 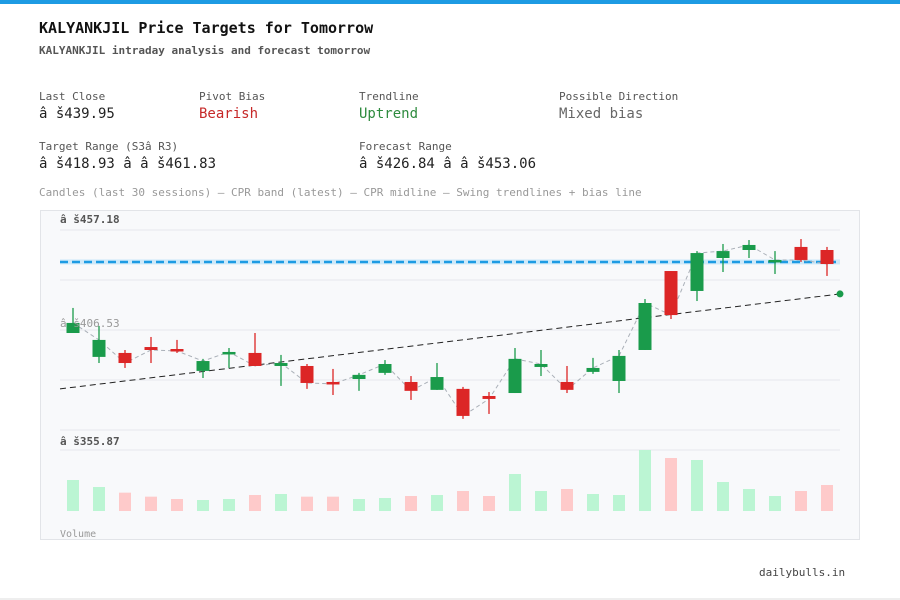 What do you see at coordinates (448, 164) in the screenshot?
I see `stat-value: â š426.84 â â š453.06` at bounding box center [448, 164].